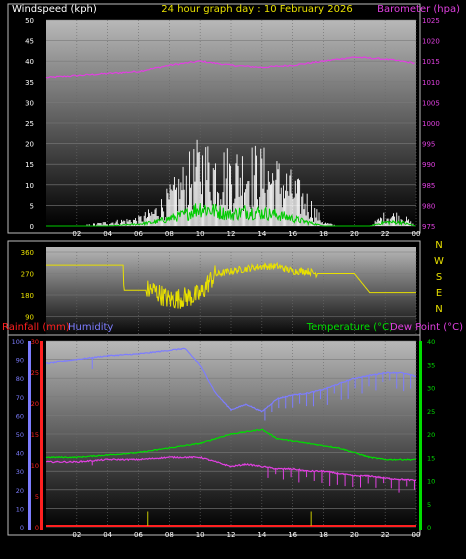 Image resolution: width=466 pixels, height=559 pixels. I want to click on wind-x-tick-label: 00, so click(416, 234).